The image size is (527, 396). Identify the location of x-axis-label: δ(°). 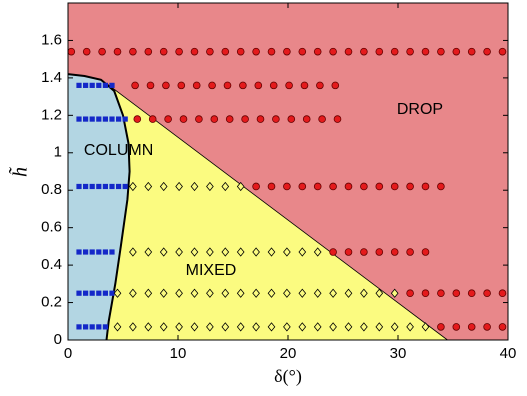
(288, 376).